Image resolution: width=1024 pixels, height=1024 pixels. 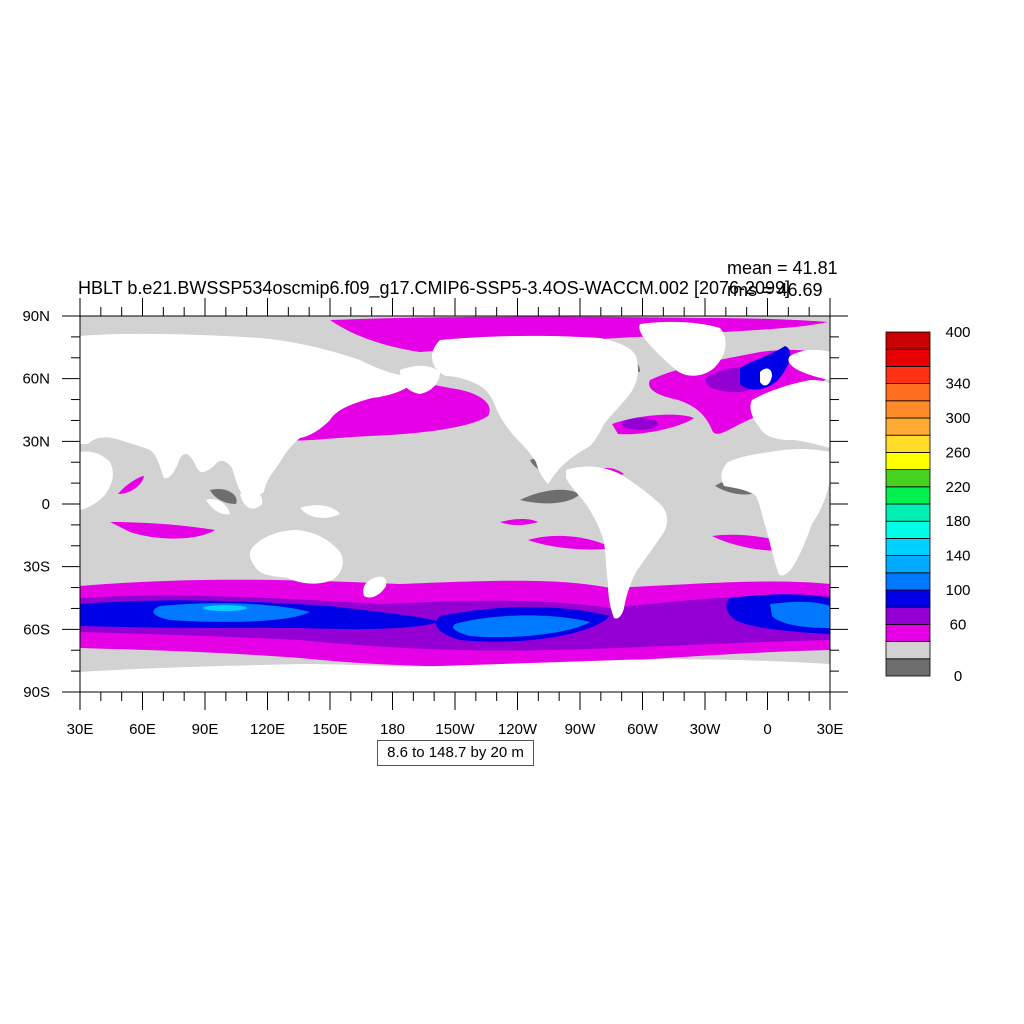 What do you see at coordinates (455, 675) in the screenshot?
I see `antarctica` at bounding box center [455, 675].